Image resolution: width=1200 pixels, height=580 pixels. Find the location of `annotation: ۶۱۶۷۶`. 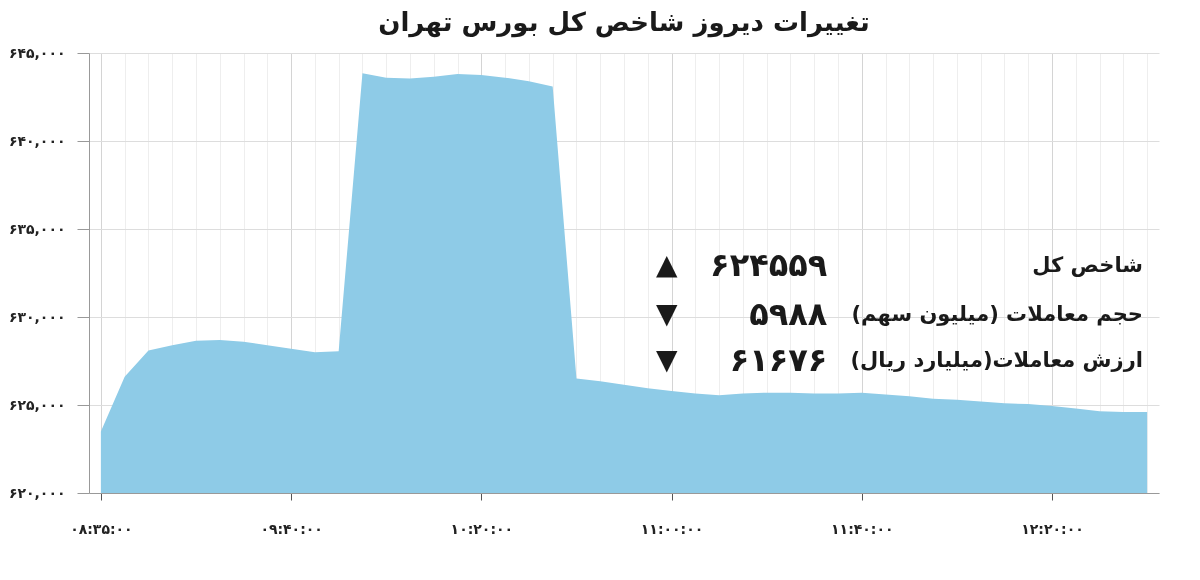

annotation: ۶۱۶۷۶ is located at coordinates (778, 360).